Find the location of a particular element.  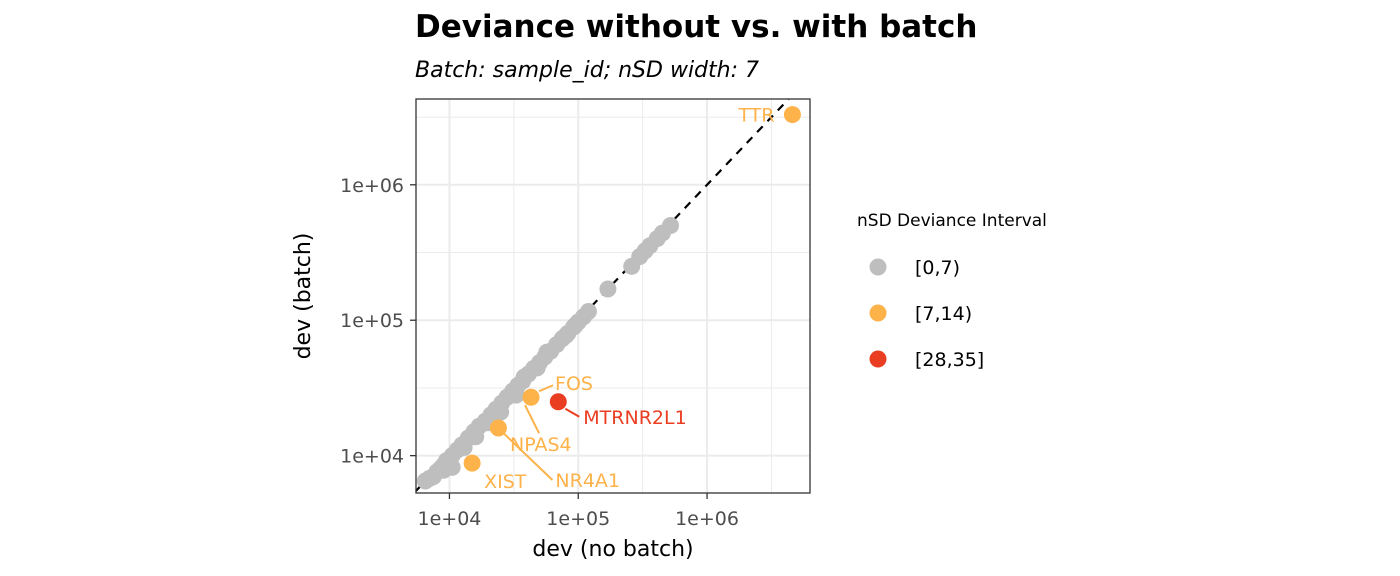

y-tick-label: 1e+04 is located at coordinates (372, 457).